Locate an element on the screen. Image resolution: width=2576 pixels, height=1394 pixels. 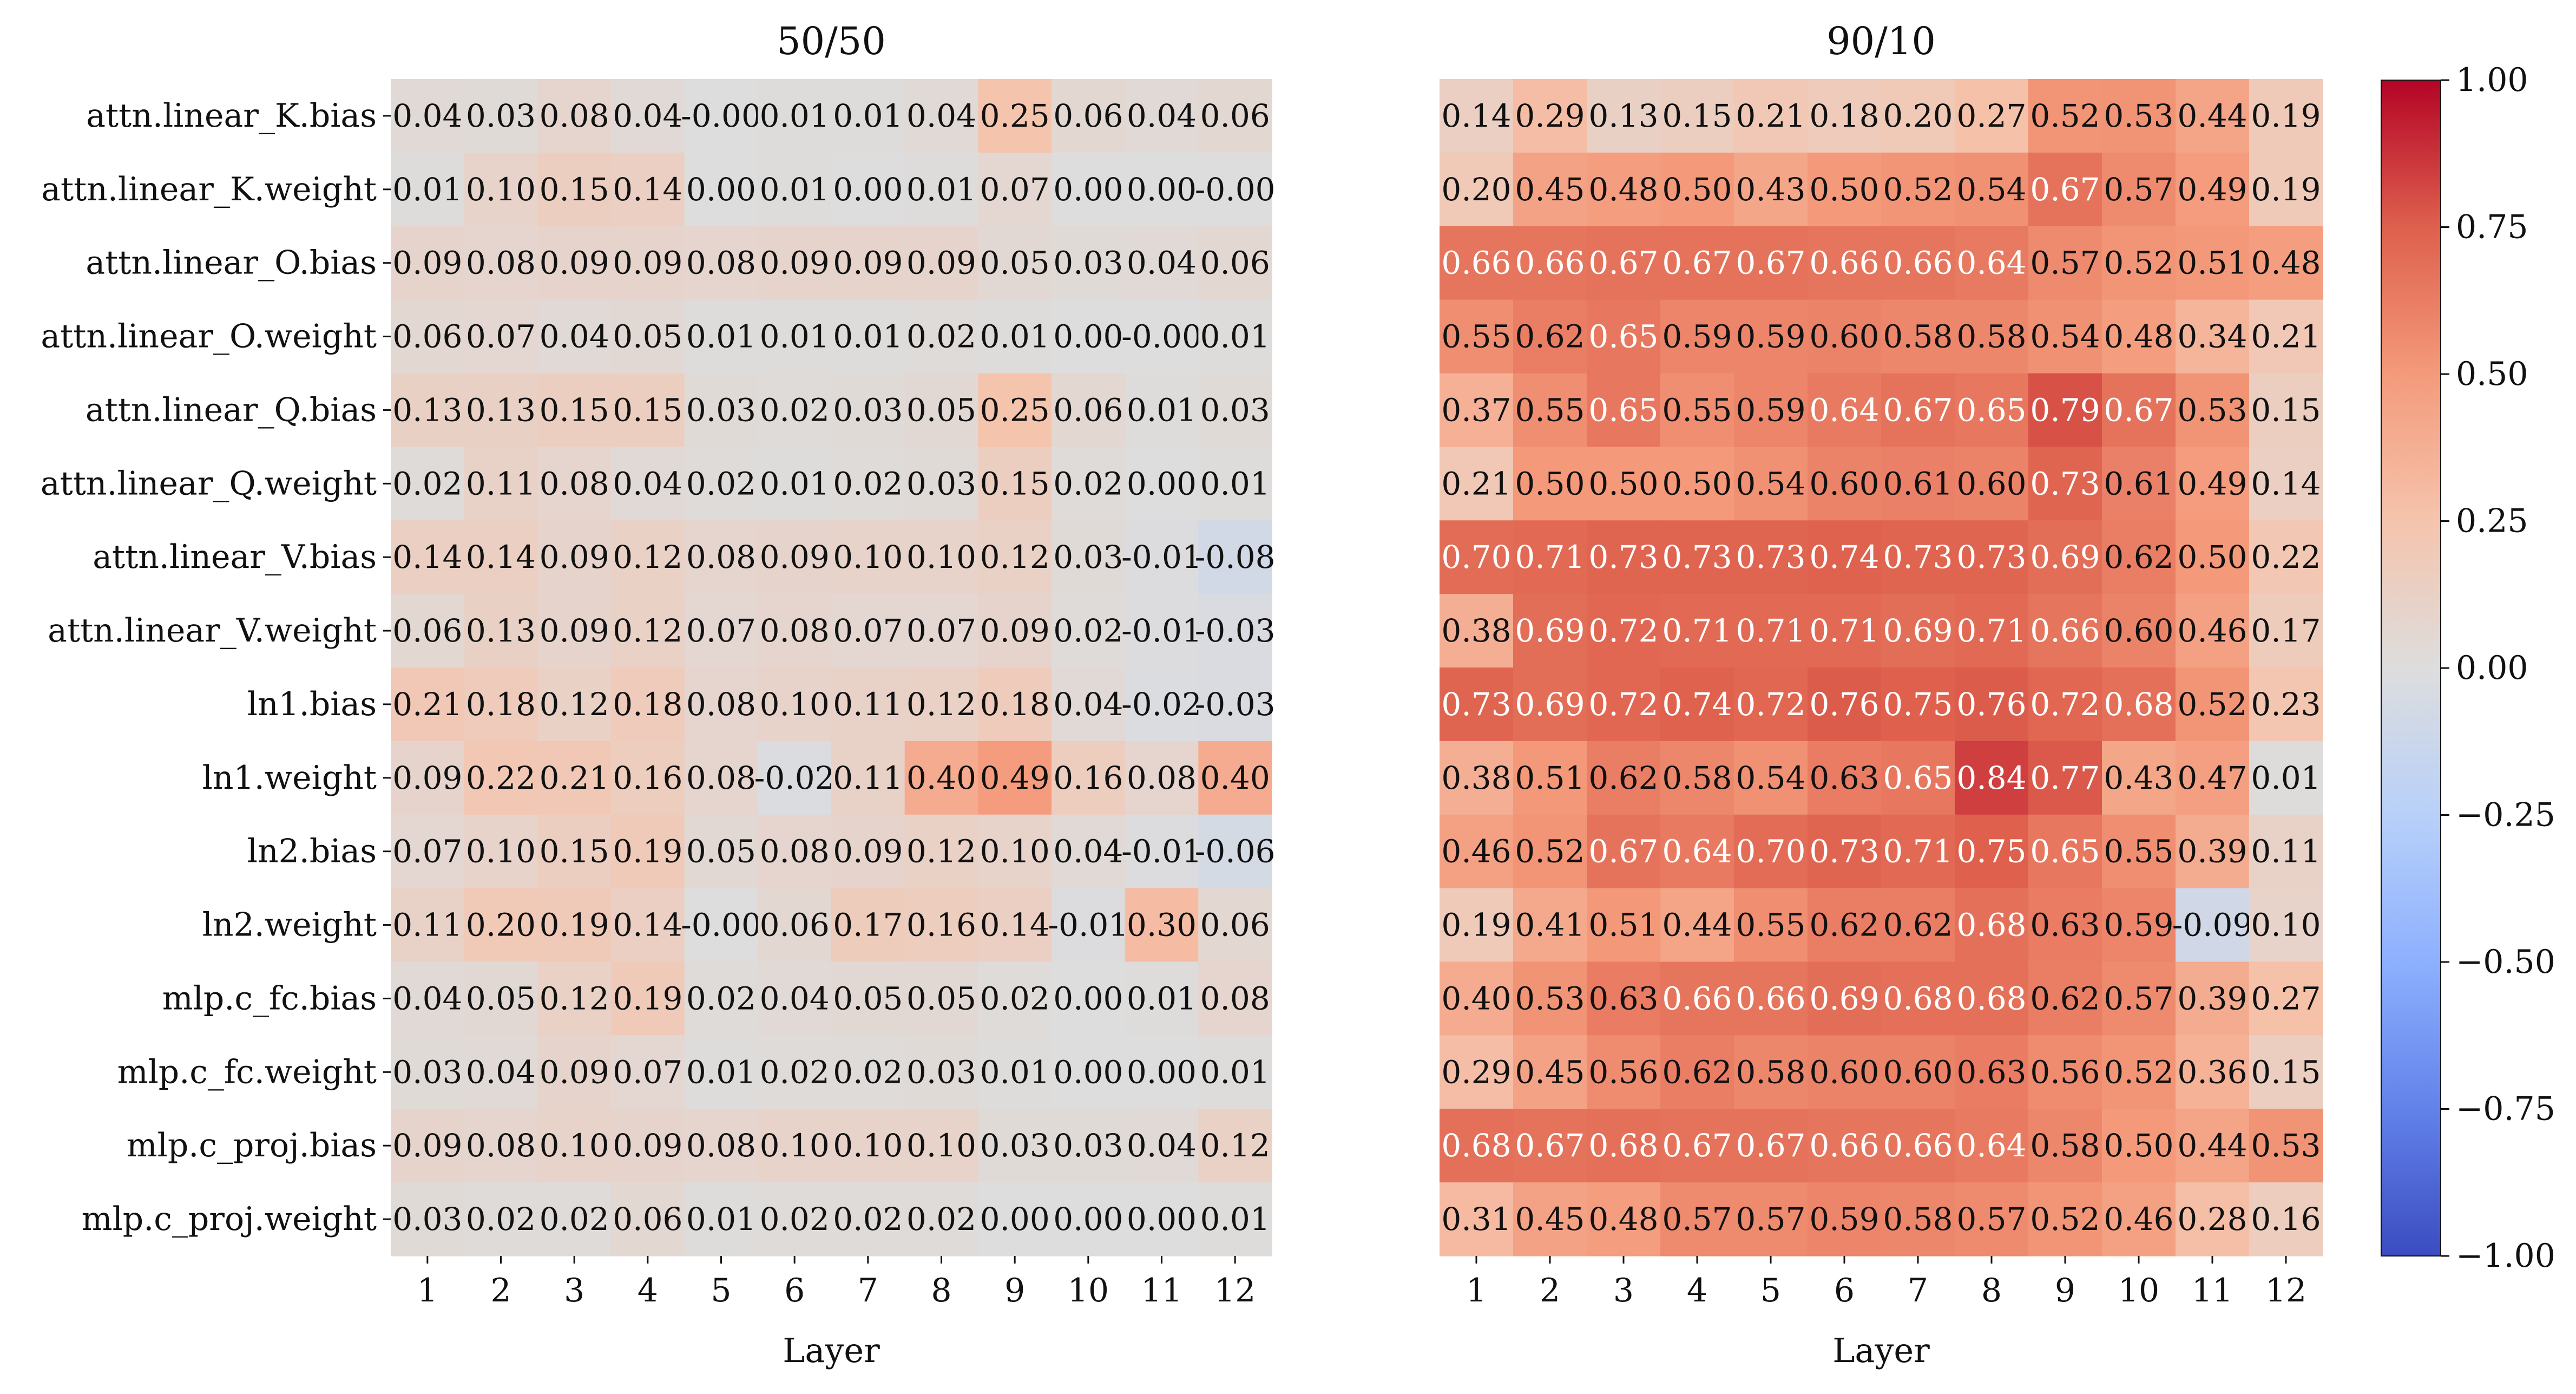
cell-value-label: -0.03 is located at coordinates (1235, 630).